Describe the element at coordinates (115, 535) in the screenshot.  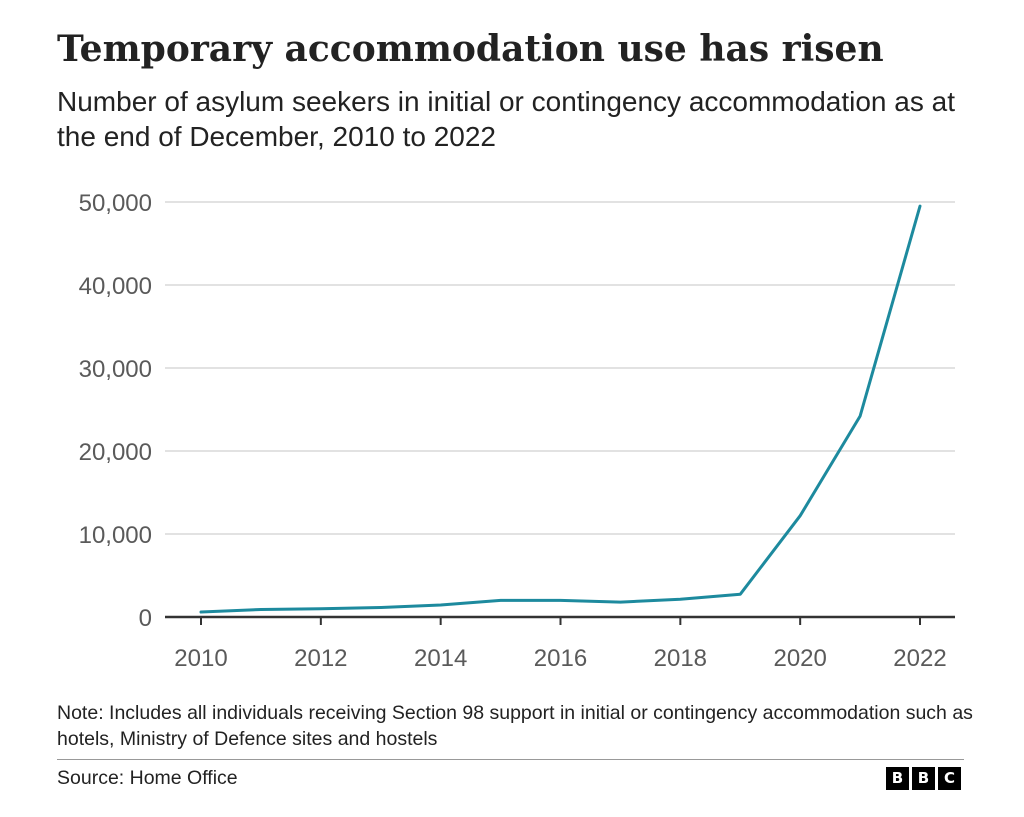
I see `y-tick-label: 10,000` at that location.